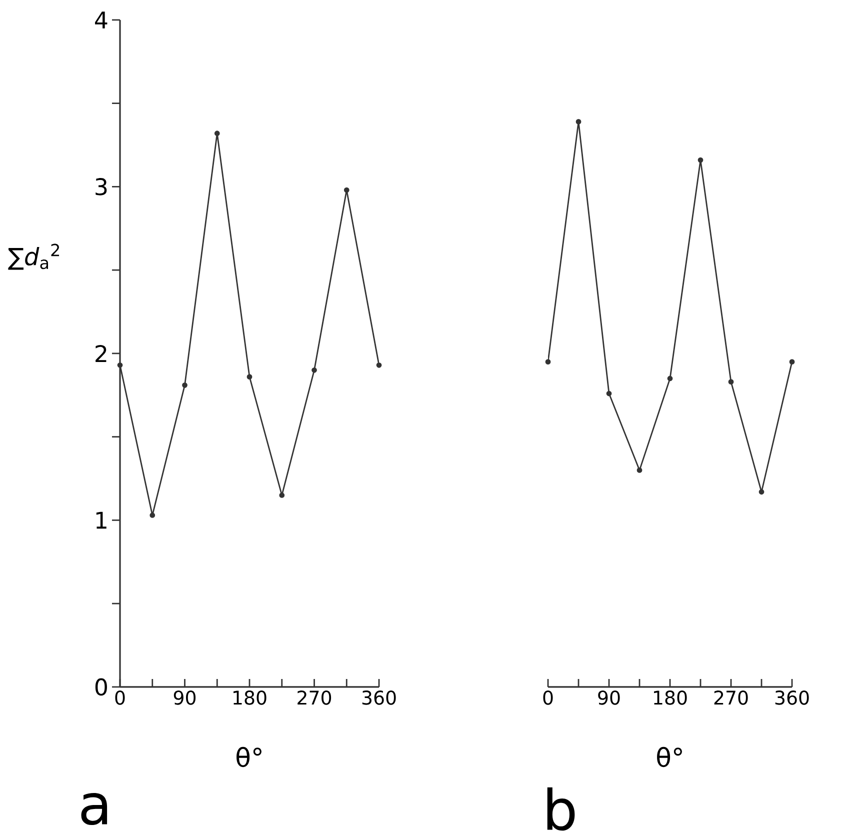 This screenshot has height=834, width=845. I want to click on y-tick-label: 2, so click(101, 353).